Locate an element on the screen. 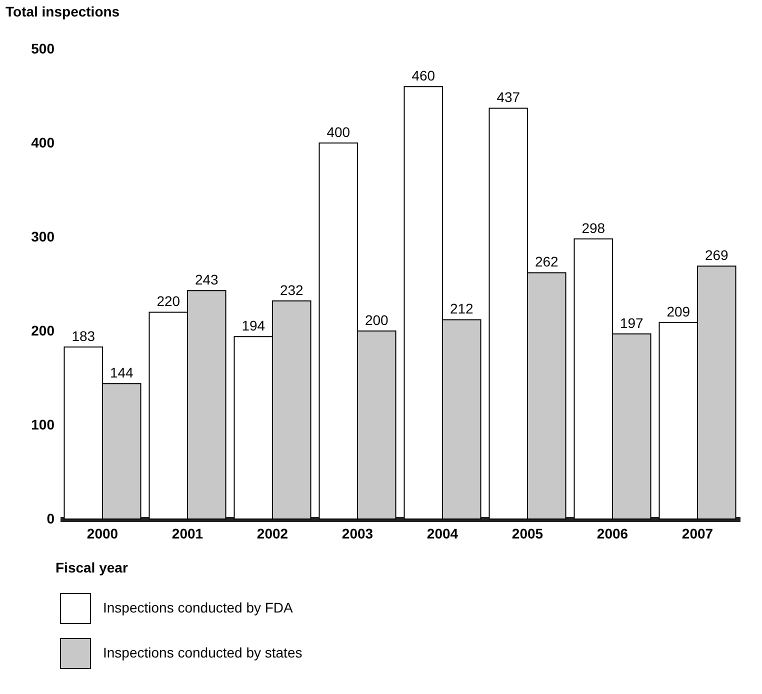 The width and height of the screenshot is (762, 694). x-axis-title: Fiscal year is located at coordinates (92, 568).